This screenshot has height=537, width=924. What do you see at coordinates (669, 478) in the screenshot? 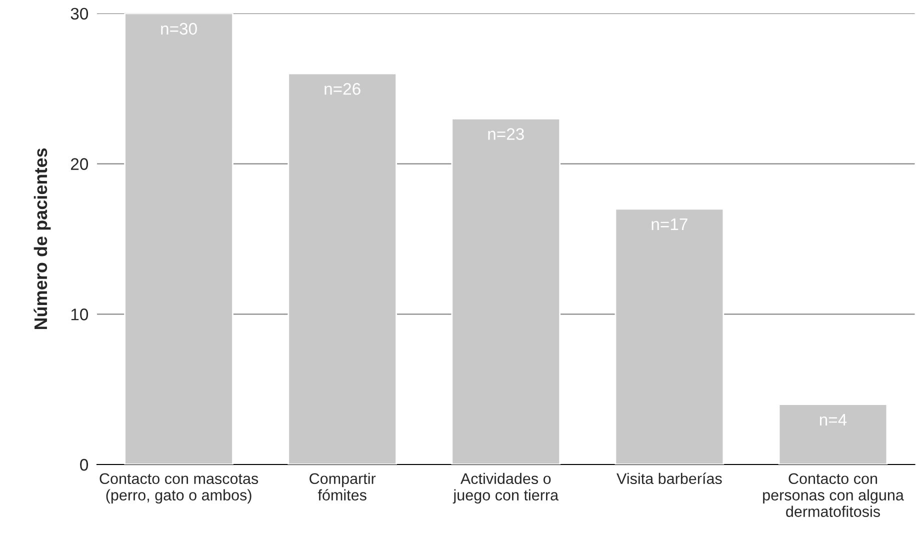
I see `x-tick-label: Visita barberías` at bounding box center [669, 478].